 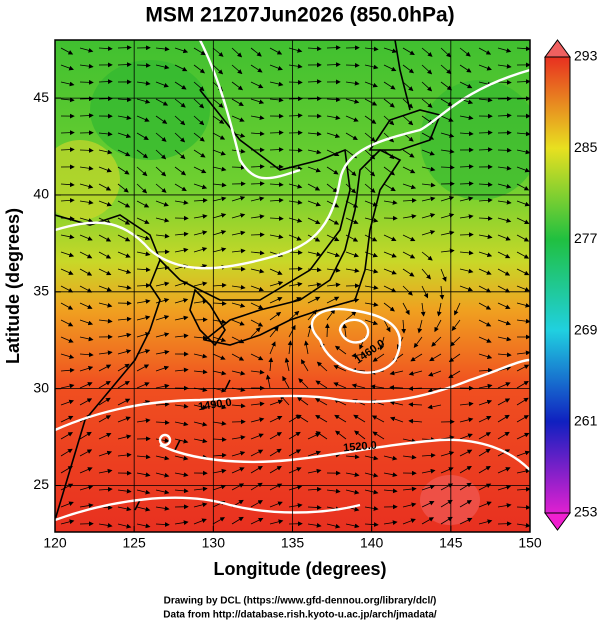 What do you see at coordinates (586, 329) in the screenshot?
I see `colorbar-tick-label: 269` at bounding box center [586, 329].